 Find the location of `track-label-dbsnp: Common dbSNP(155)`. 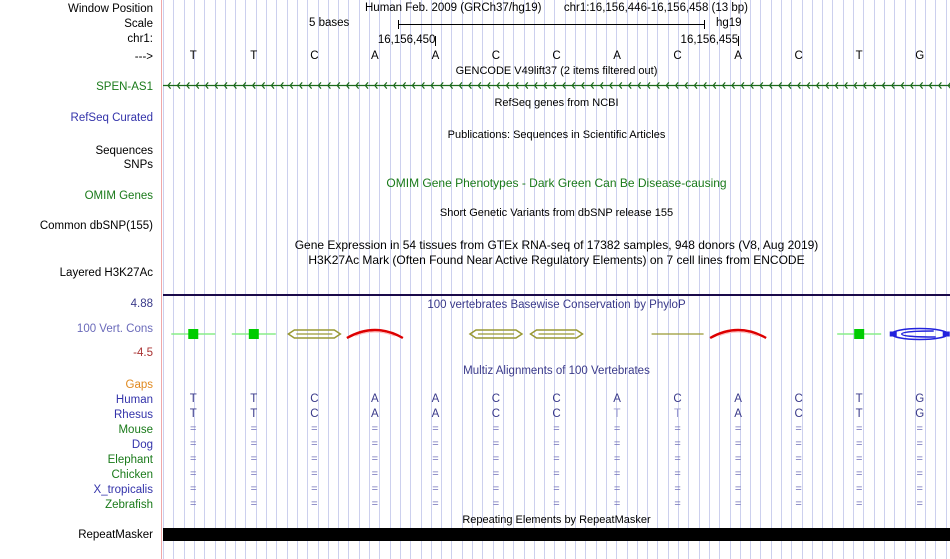

track-label-dbsnp: Common dbSNP(155) is located at coordinates (96, 226).